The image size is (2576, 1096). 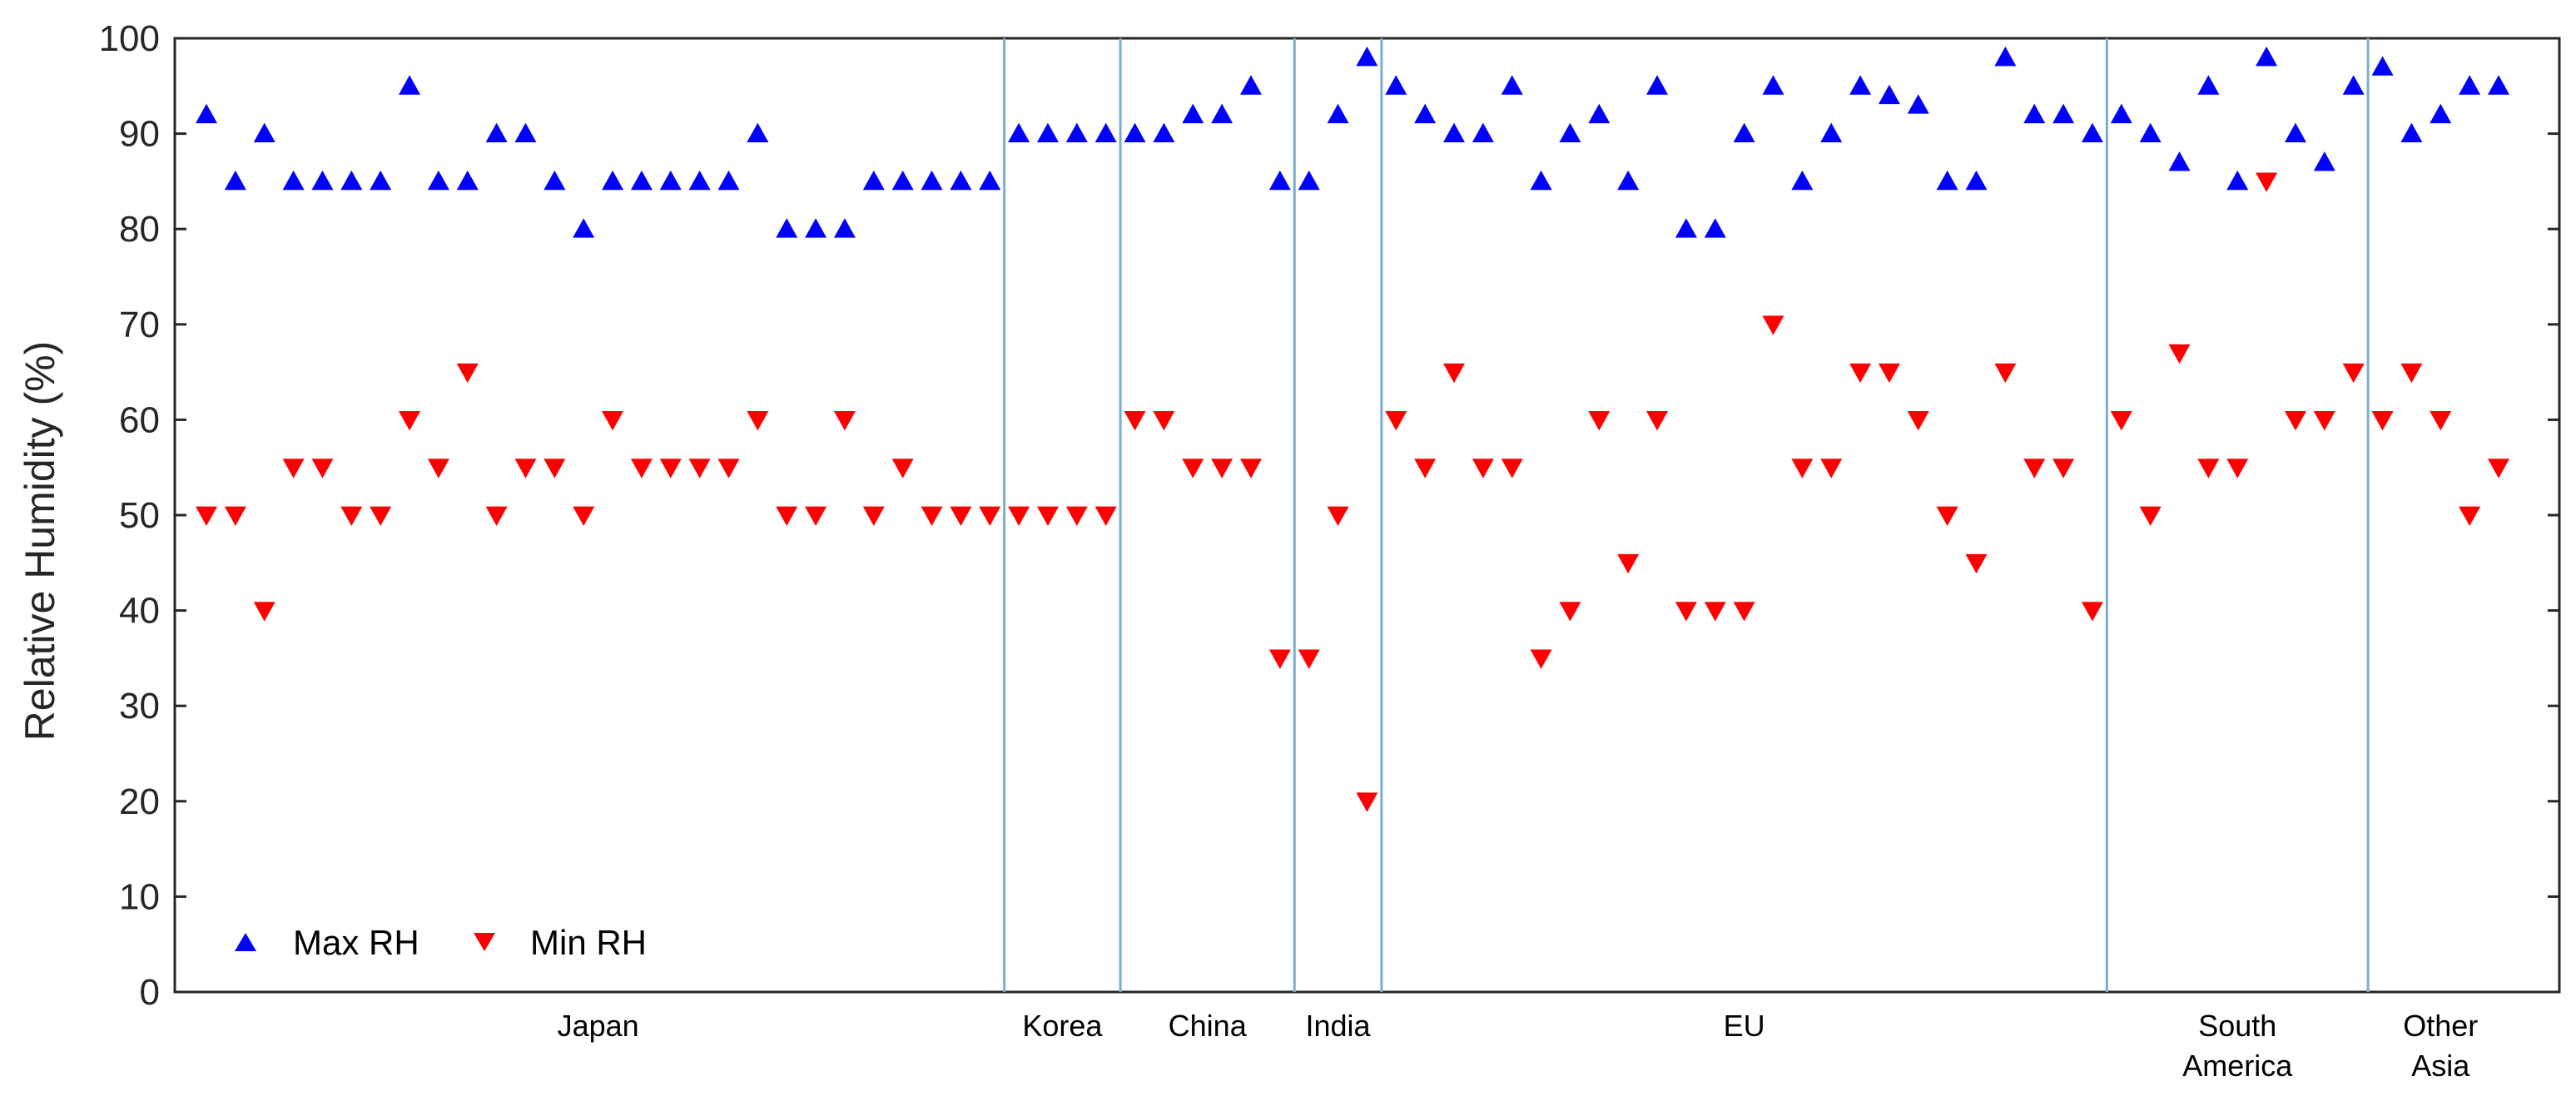 What do you see at coordinates (139, 706) in the screenshot?
I see `y-tick-label: 30` at bounding box center [139, 706].